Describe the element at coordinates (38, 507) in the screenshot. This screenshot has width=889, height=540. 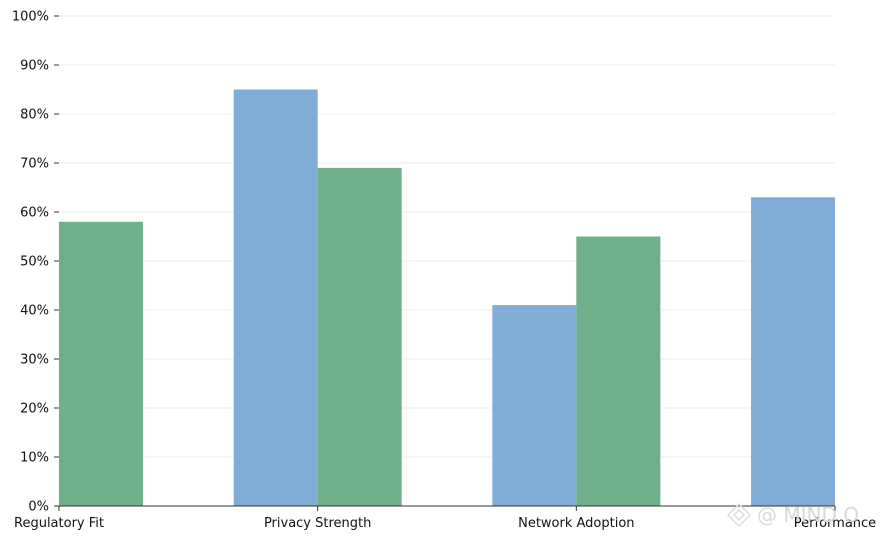
I see `y-tick-label: 0%` at that location.